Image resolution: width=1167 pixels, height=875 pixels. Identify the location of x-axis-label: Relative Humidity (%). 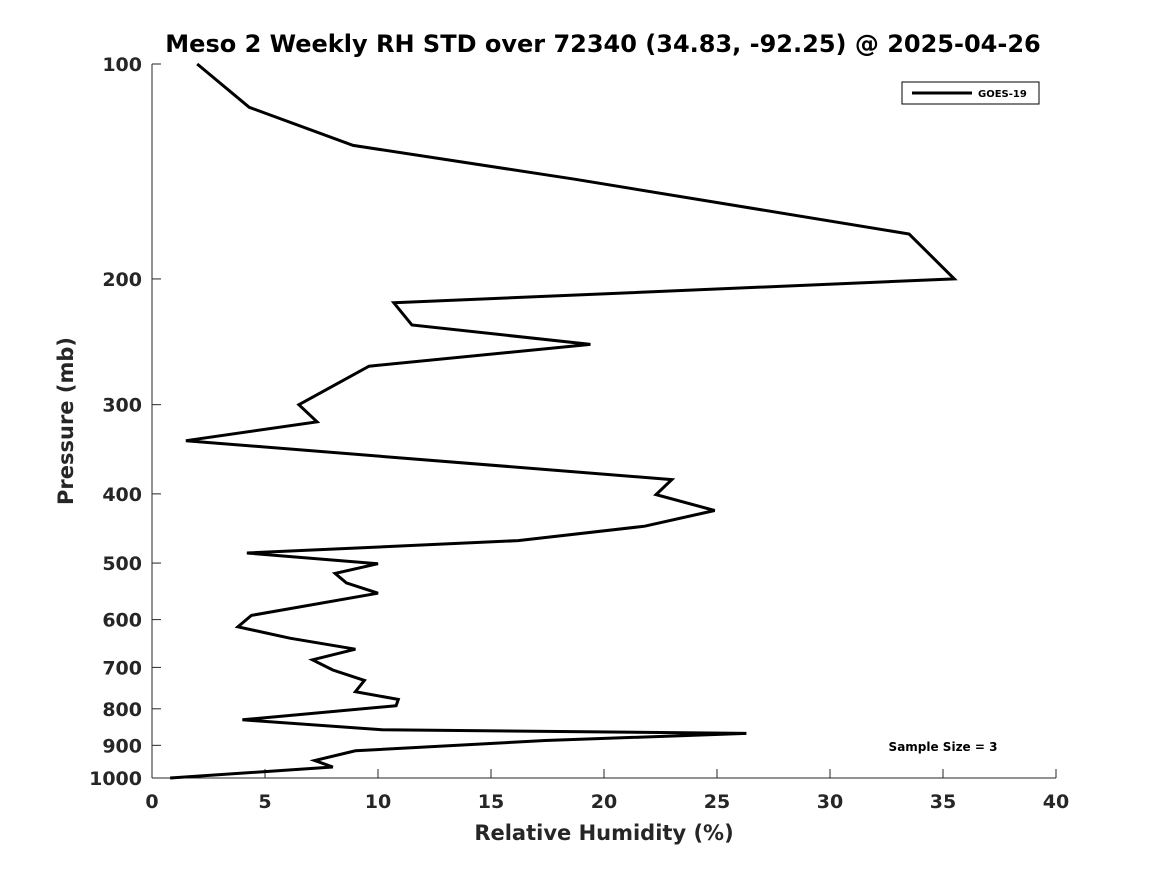
(603, 833).